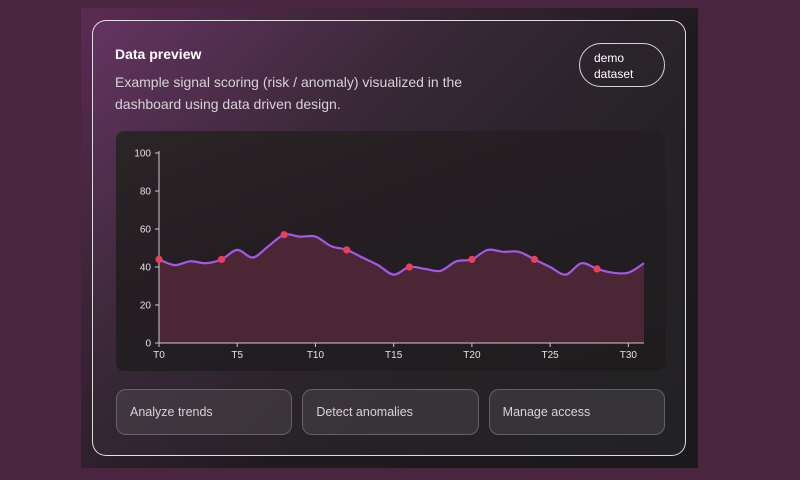 This screenshot has width=800, height=480. Describe the element at coordinates (159, 355) in the screenshot. I see `x-tick-label: T0` at that location.